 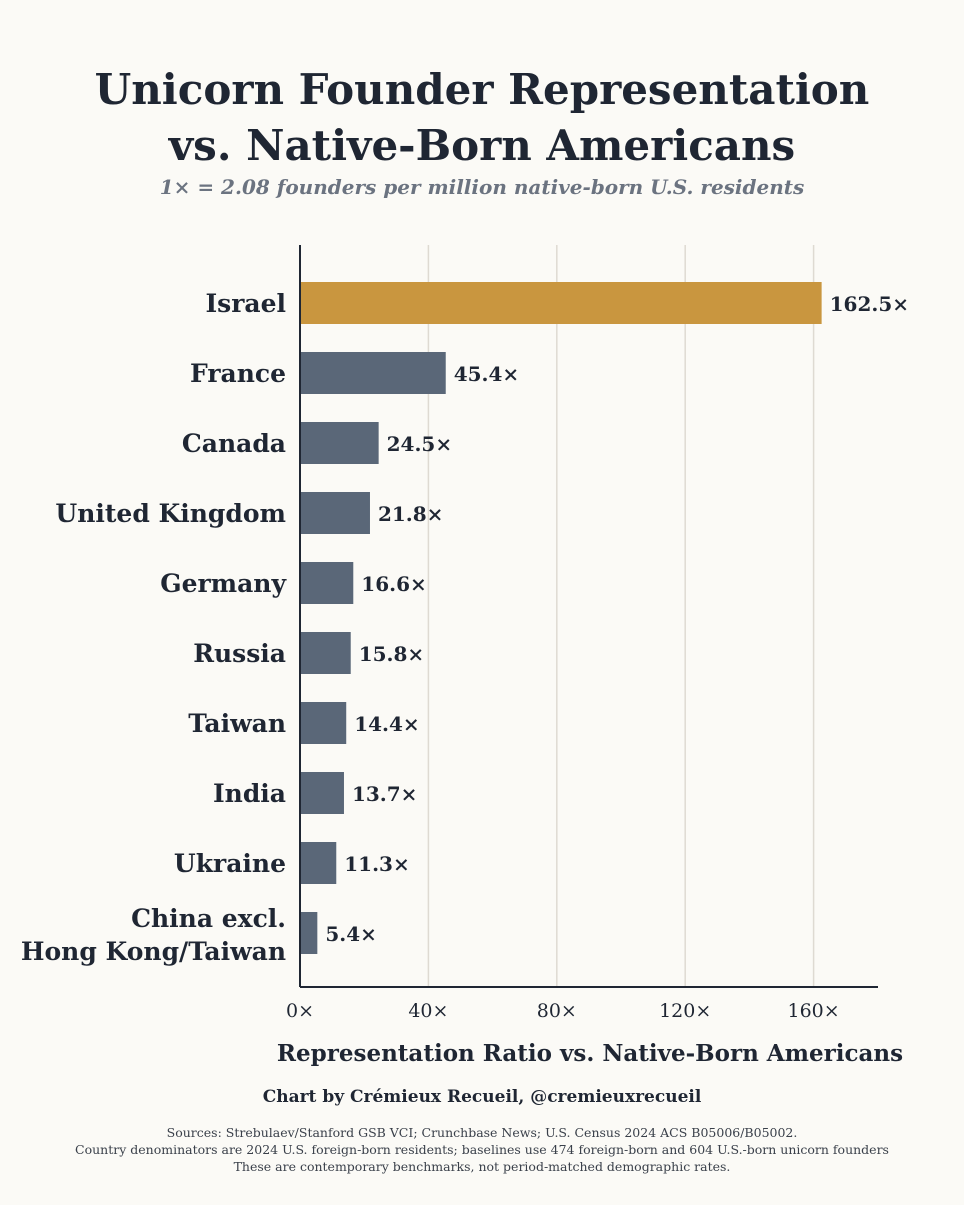 What do you see at coordinates (153, 935) in the screenshot?
I see `category-label-9: China excl. Hong Kong/Taiwan` at bounding box center [153, 935].